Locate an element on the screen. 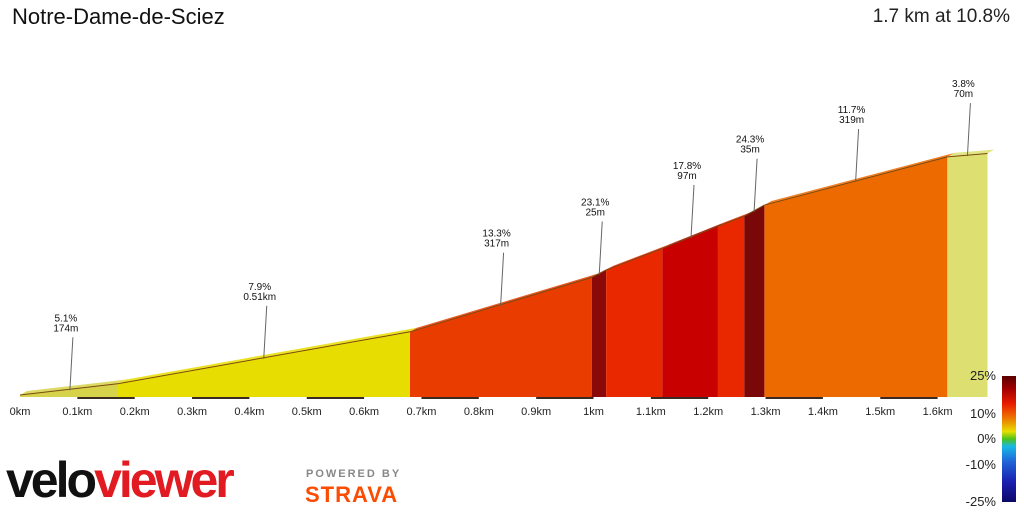 This screenshot has width=1024, height=512. legend-label-0: 0% is located at coordinates (986, 438).